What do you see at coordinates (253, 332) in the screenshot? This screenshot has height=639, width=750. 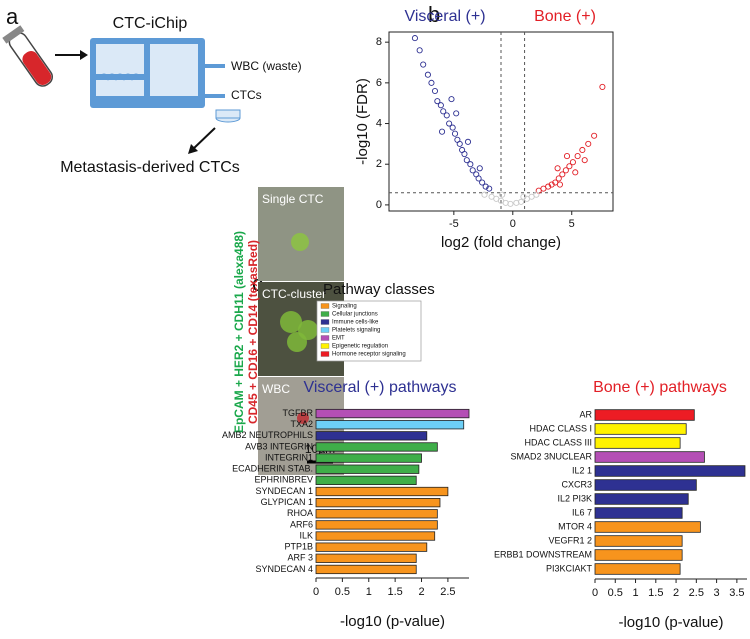 I see `stain-label: CD45 + CD16 + CD14 (texasRed)` at bounding box center [253, 332].